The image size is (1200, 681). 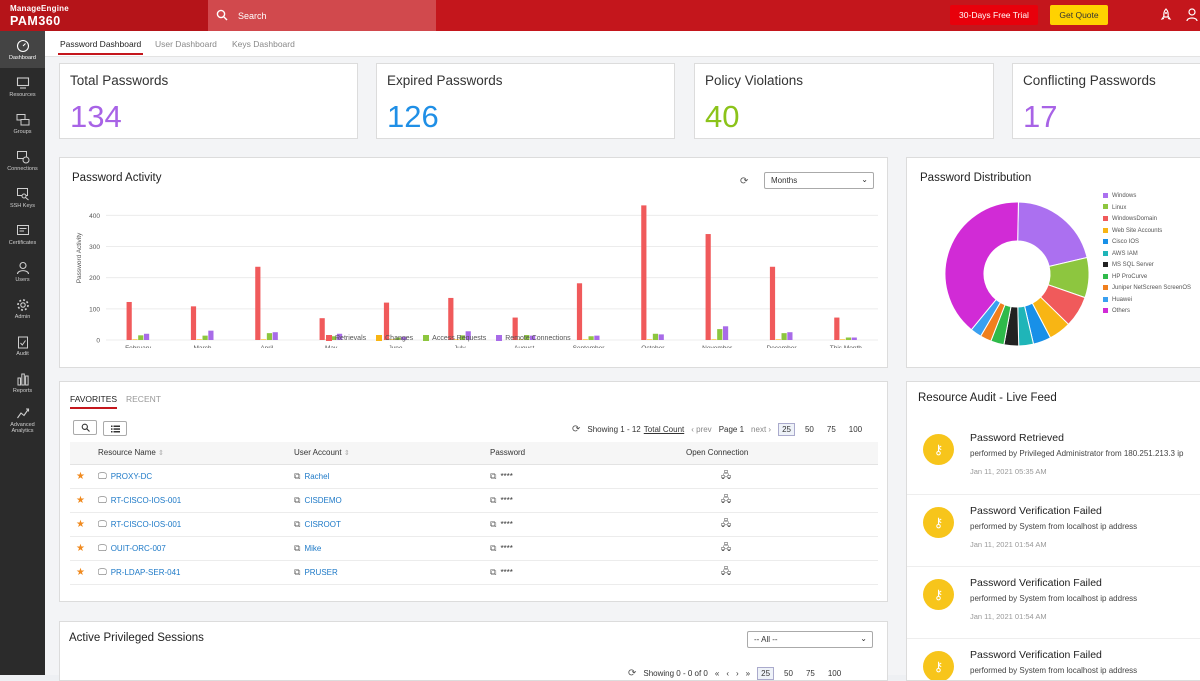 I want to click on sidebar-item-advanced-analytics: Advanced Analytics, so click(x=22, y=419).